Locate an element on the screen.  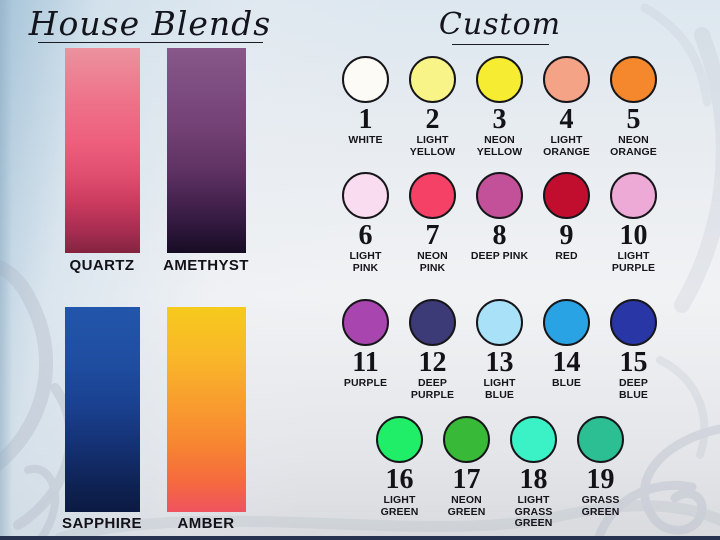
color-number: 19 is located at coordinates (600, 479).